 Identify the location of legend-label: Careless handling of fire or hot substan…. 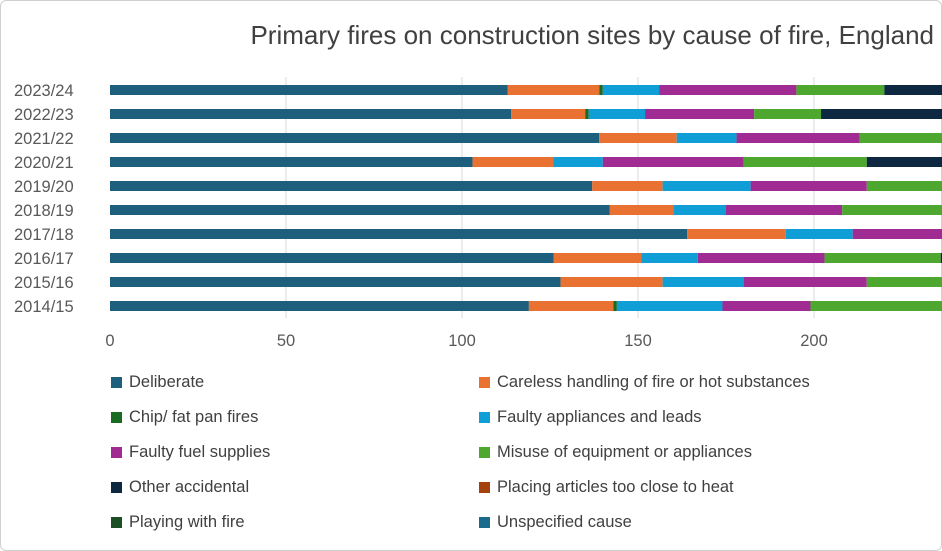
(653, 381).